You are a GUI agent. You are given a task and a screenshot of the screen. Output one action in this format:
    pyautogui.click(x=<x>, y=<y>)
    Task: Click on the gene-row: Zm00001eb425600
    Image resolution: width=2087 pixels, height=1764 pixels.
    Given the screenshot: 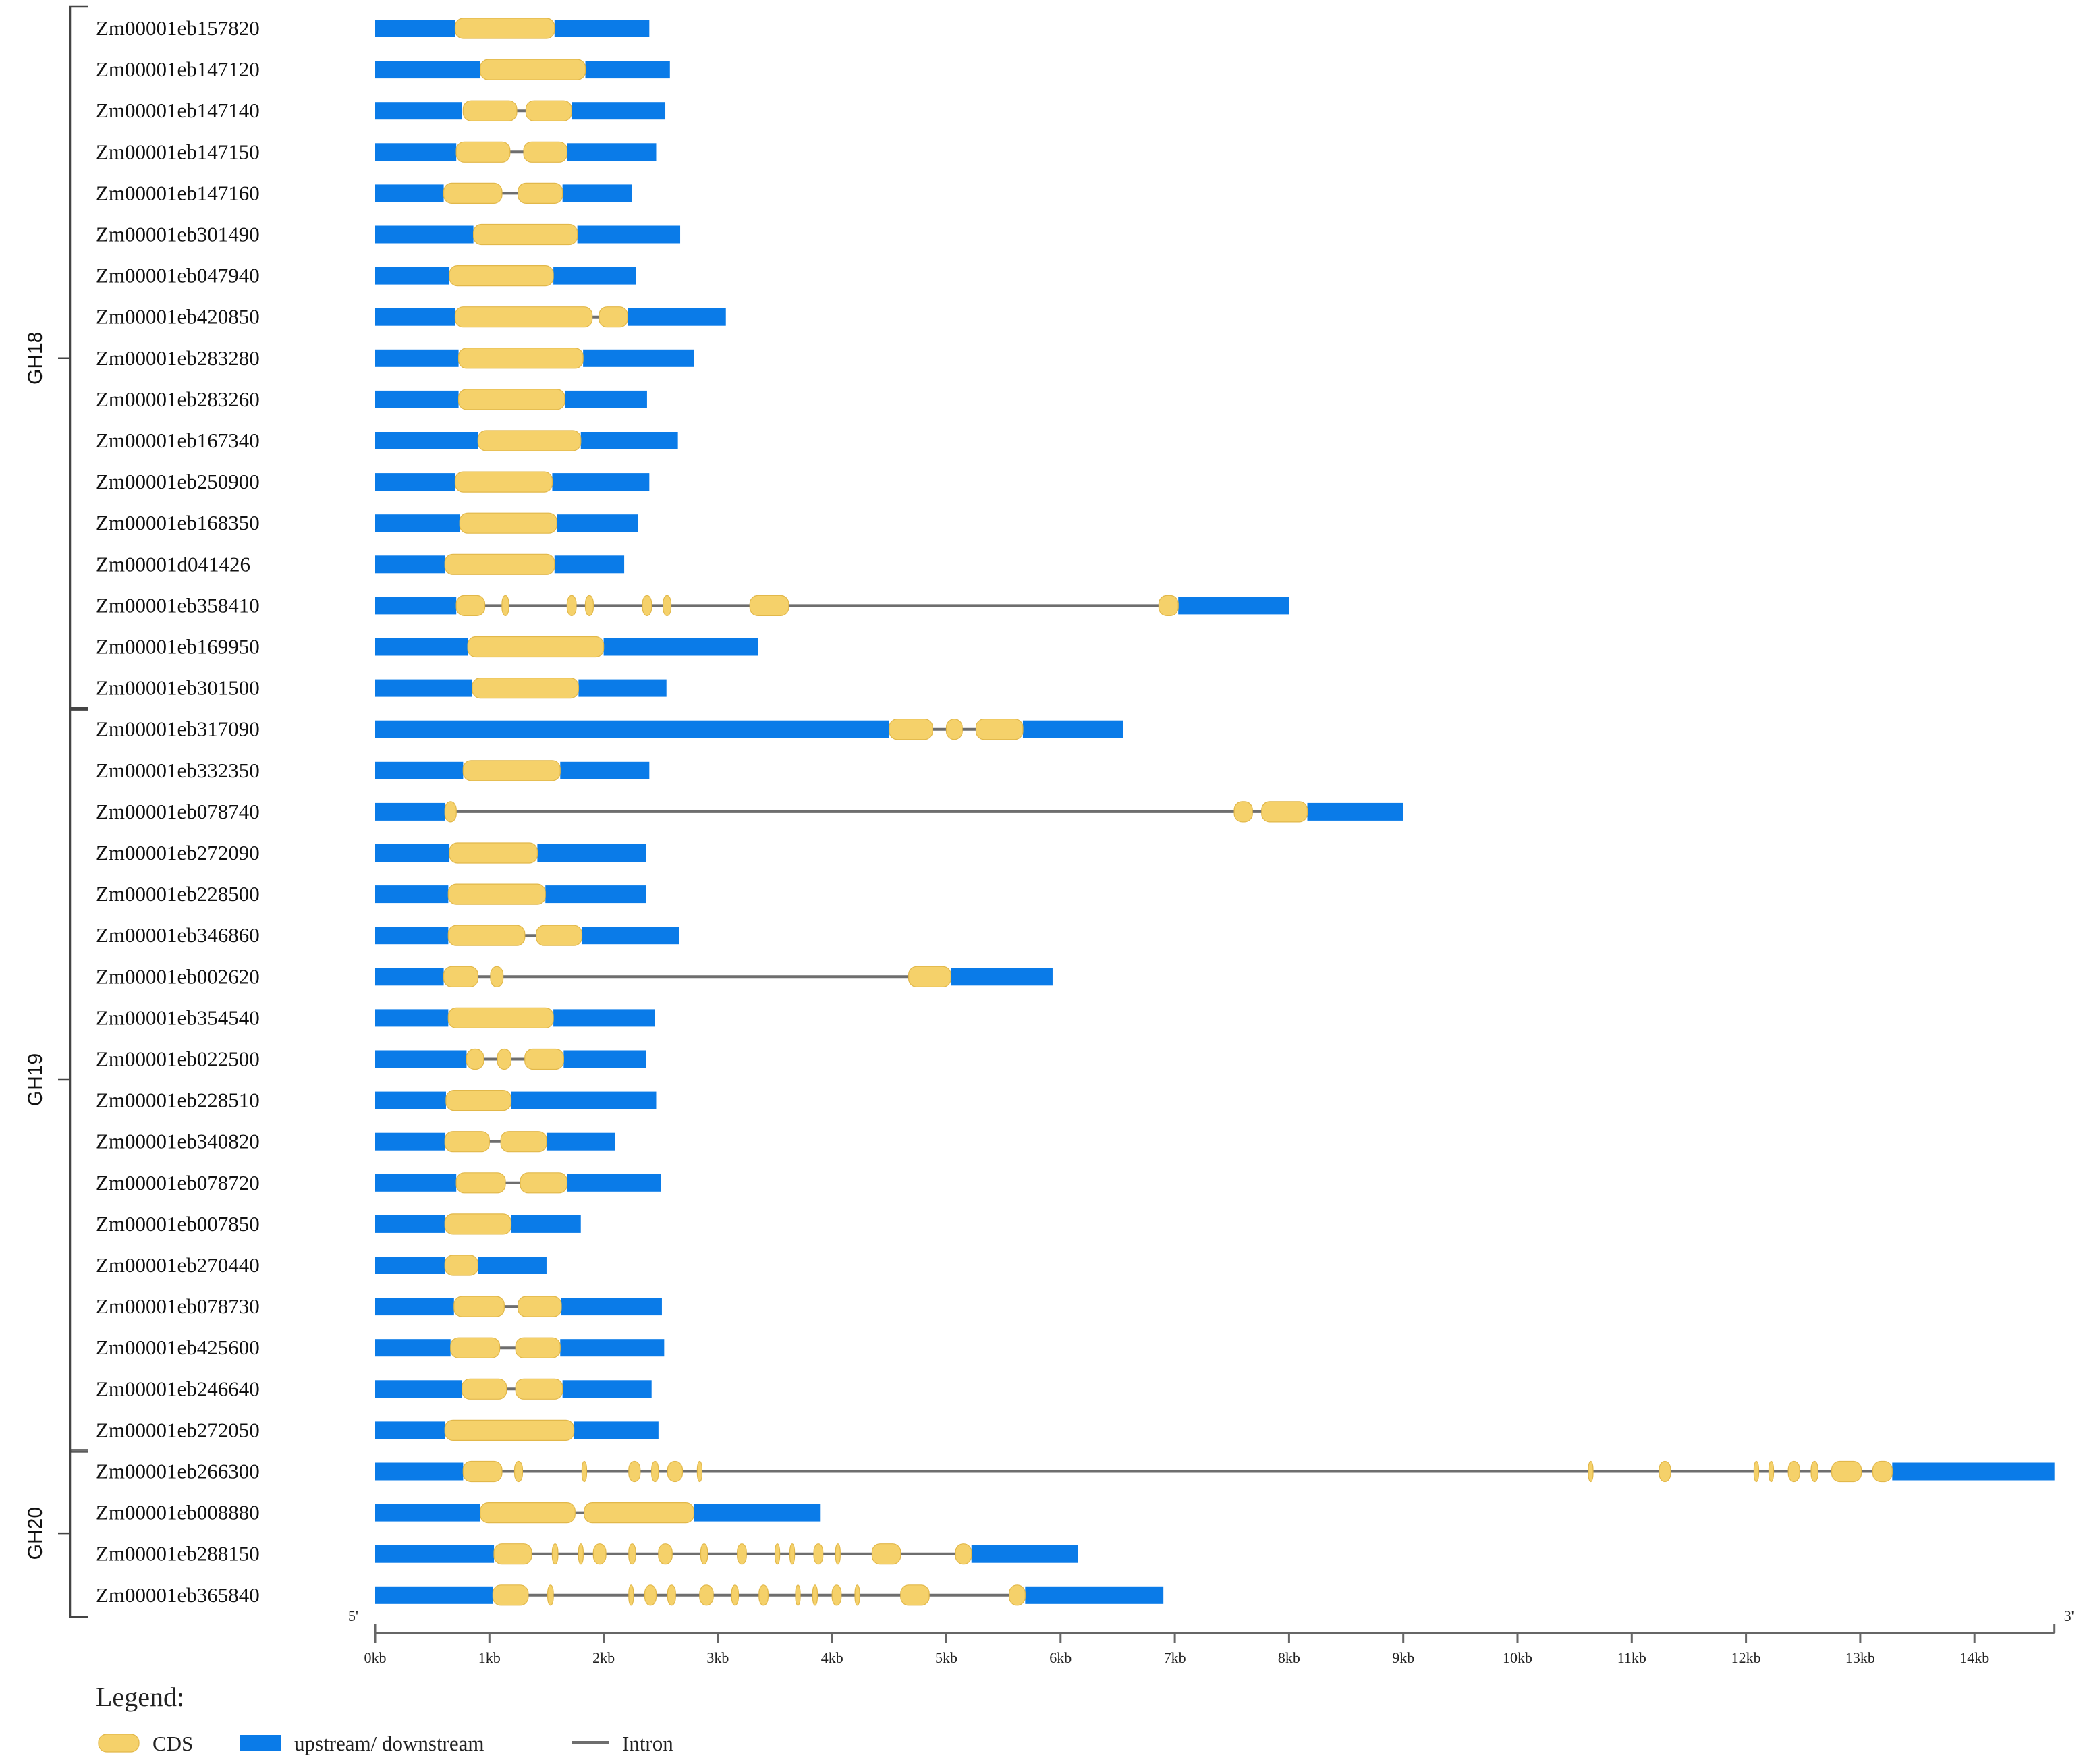 What is the action you would take?
    pyautogui.click(x=380, y=1347)
    